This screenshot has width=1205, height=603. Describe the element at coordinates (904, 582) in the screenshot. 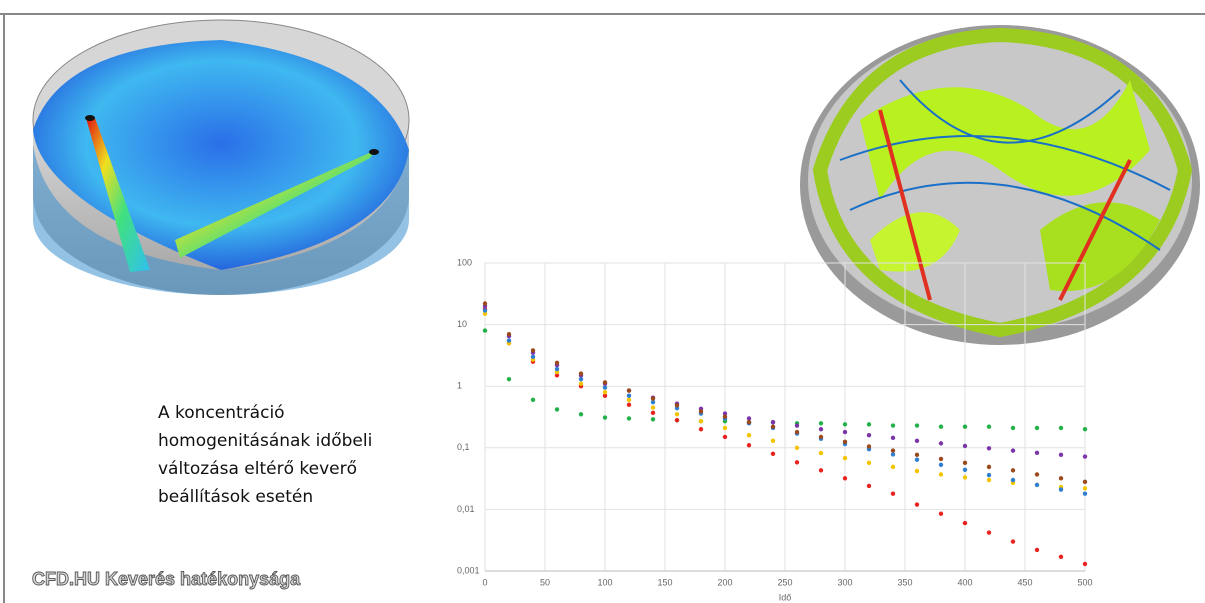

I see `x-tick-label: 350` at that location.